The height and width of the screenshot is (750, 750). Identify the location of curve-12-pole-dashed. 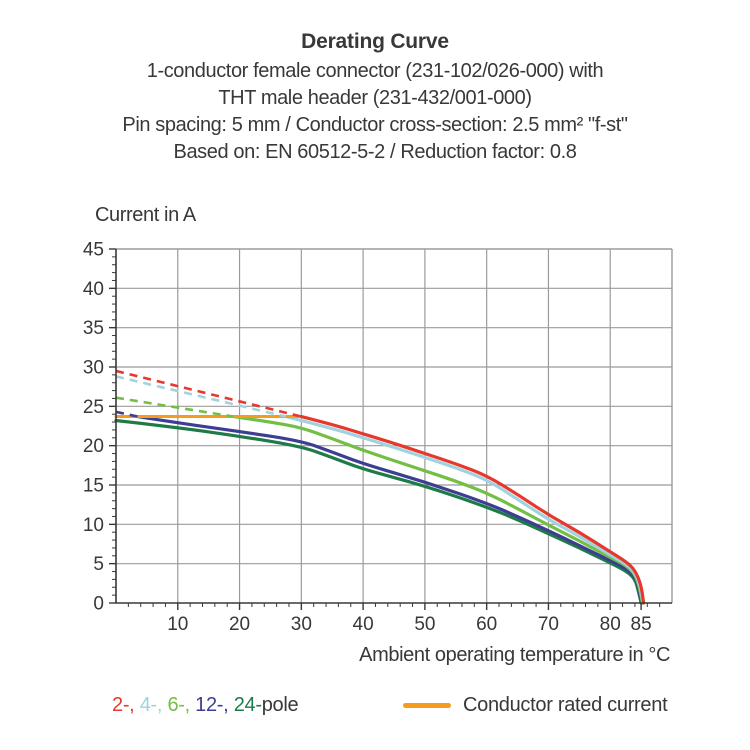
(126, 414).